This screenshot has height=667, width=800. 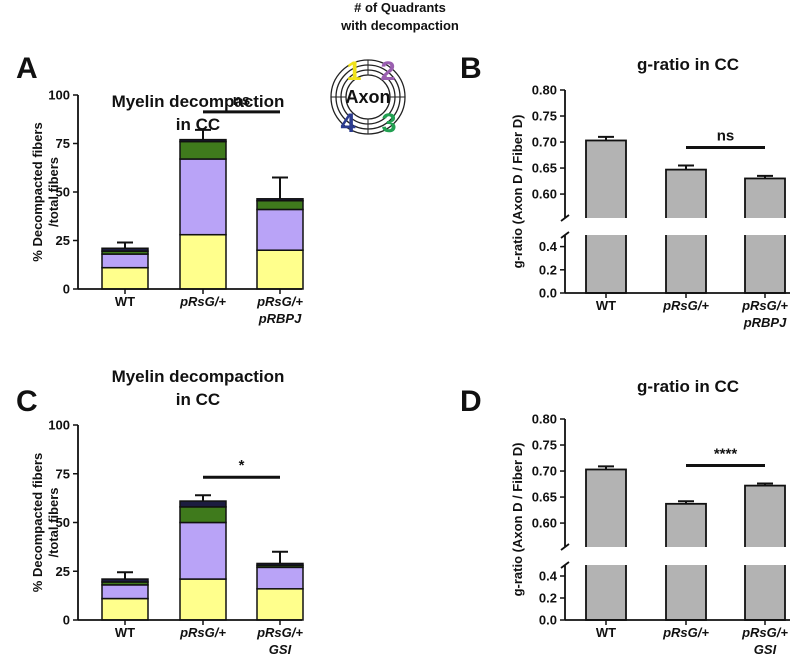 I want to click on key-title: # of Quadrants with decompaction, so click(x=399, y=16).